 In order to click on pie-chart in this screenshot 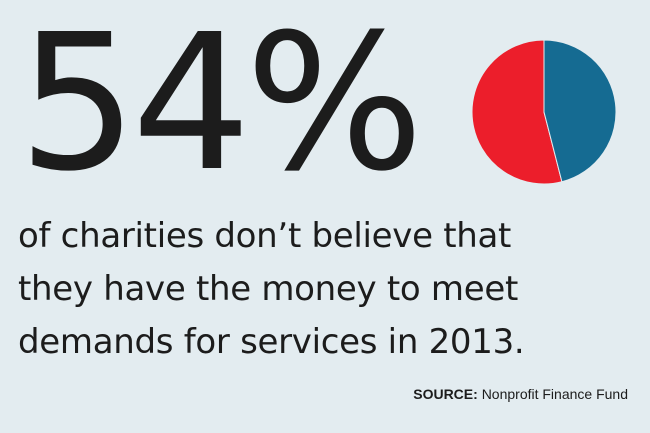, I will do `click(544, 112)`.